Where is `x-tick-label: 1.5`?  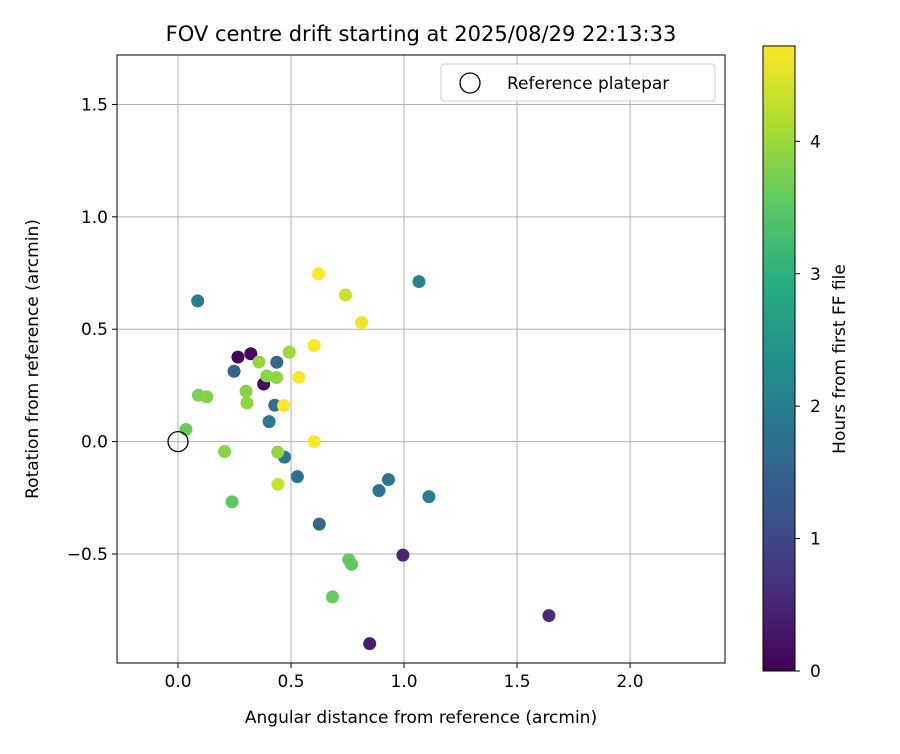 x-tick-label: 1.5 is located at coordinates (517, 682).